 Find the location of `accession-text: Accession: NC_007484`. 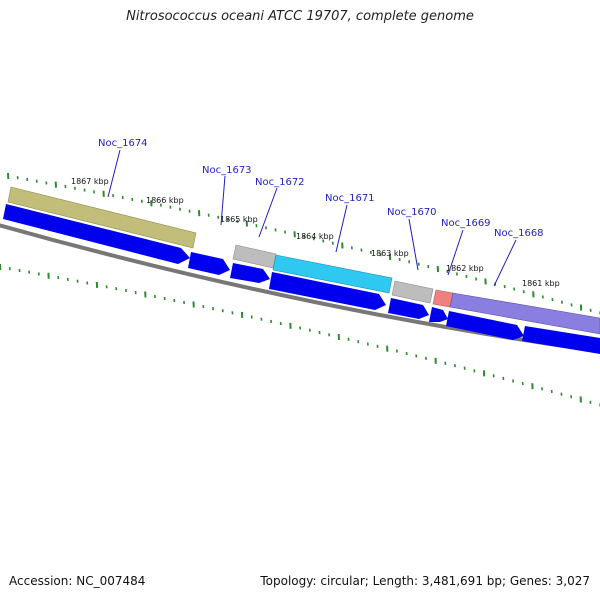

accession-text: Accession: NC_007484 is located at coordinates (77, 581).